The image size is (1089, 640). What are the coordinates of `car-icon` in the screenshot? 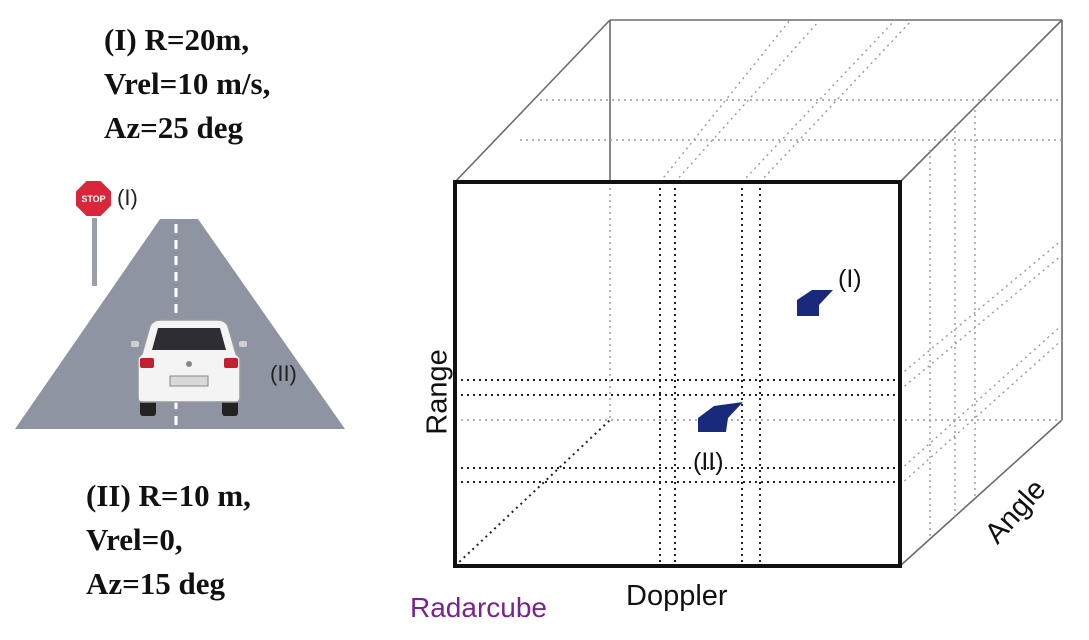 It's located at (189, 367).